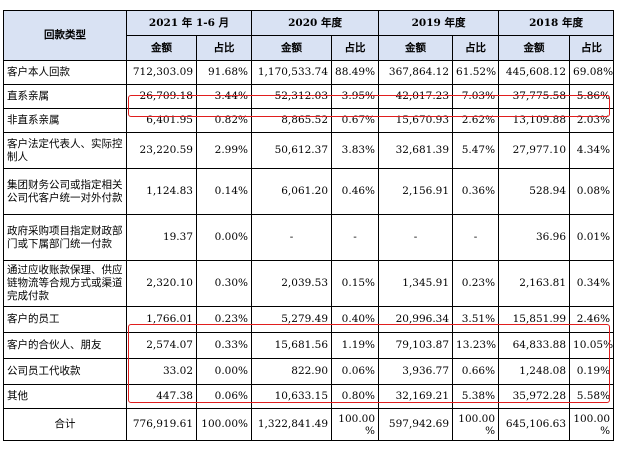  I want to click on cell-amount: 15,670.93, so click(416, 120).